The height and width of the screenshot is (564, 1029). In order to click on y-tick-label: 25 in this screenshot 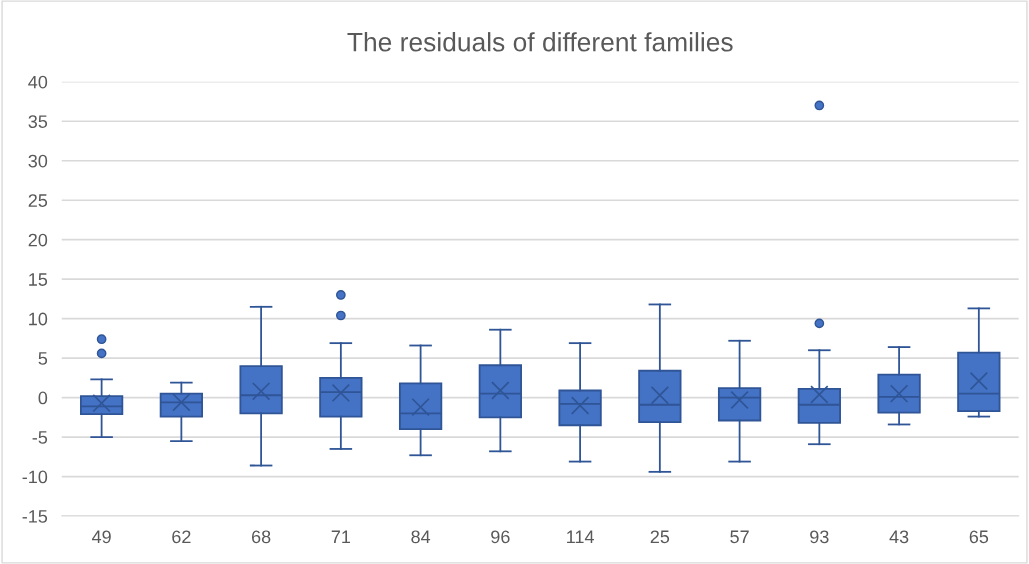, I will do `click(38, 200)`.